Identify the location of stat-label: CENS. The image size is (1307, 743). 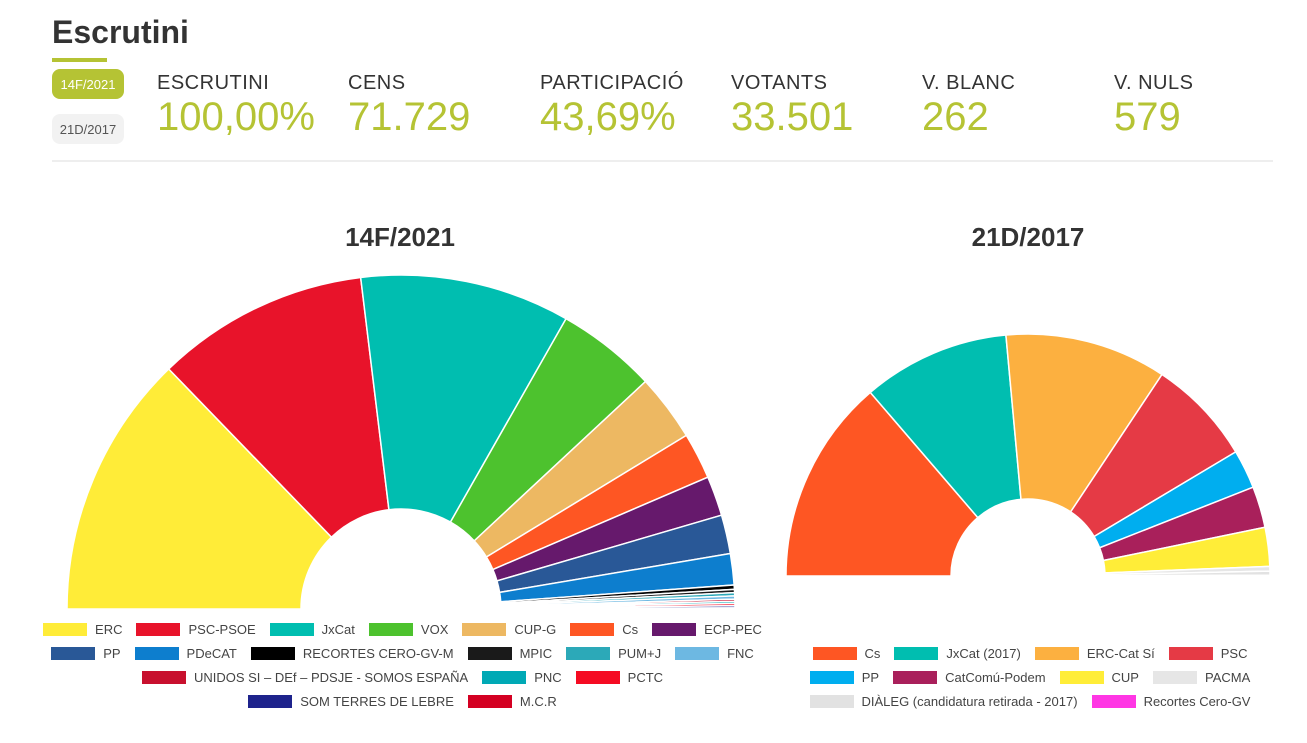
(377, 83).